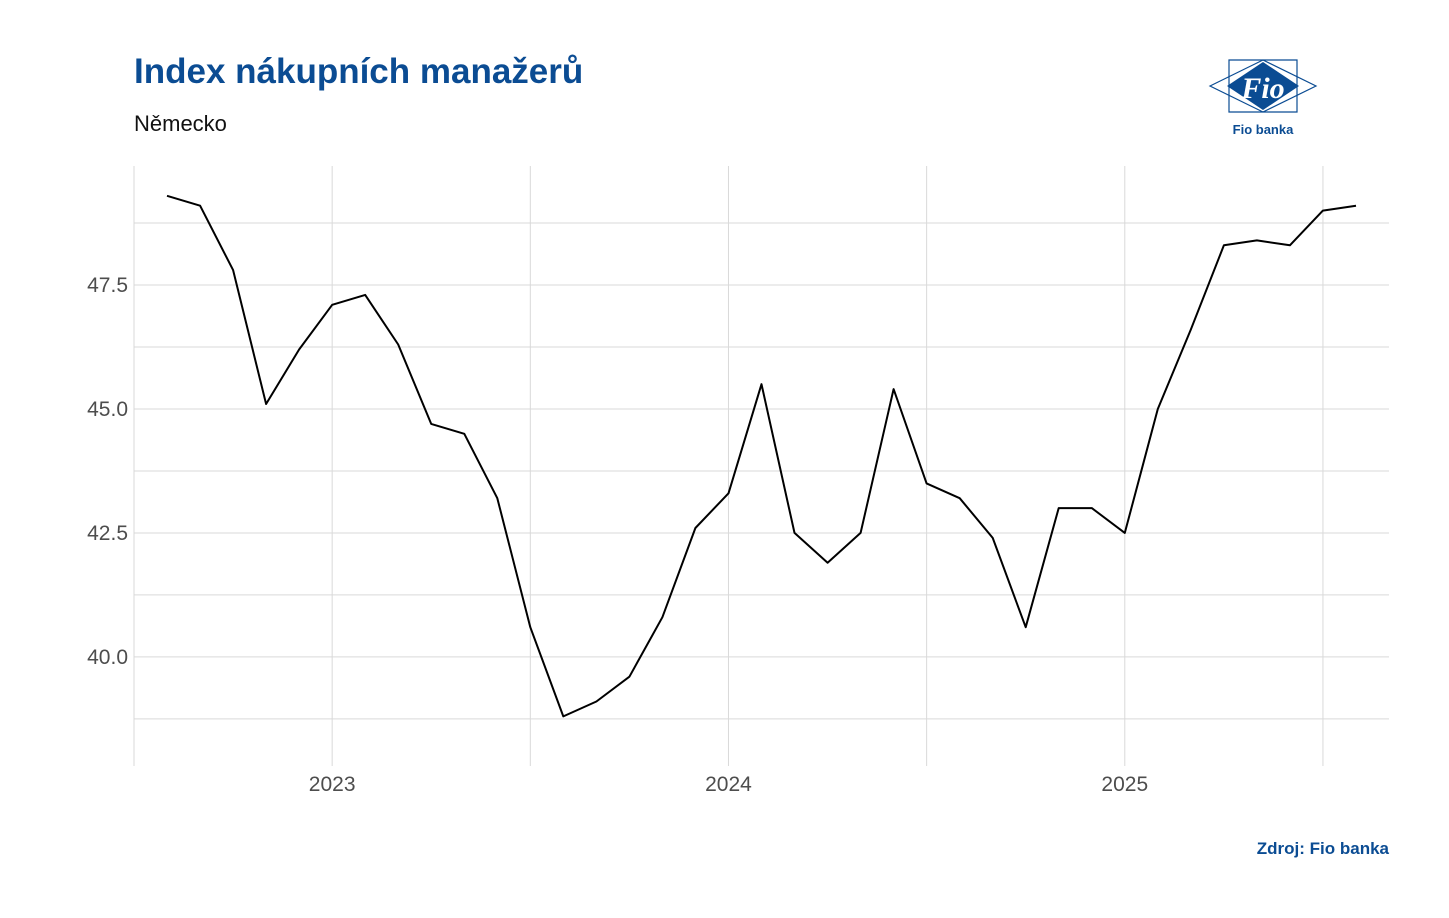 The image size is (1449, 918). What do you see at coordinates (1322, 848) in the screenshot?
I see `source-note: Zdroj: Fio banka` at bounding box center [1322, 848].